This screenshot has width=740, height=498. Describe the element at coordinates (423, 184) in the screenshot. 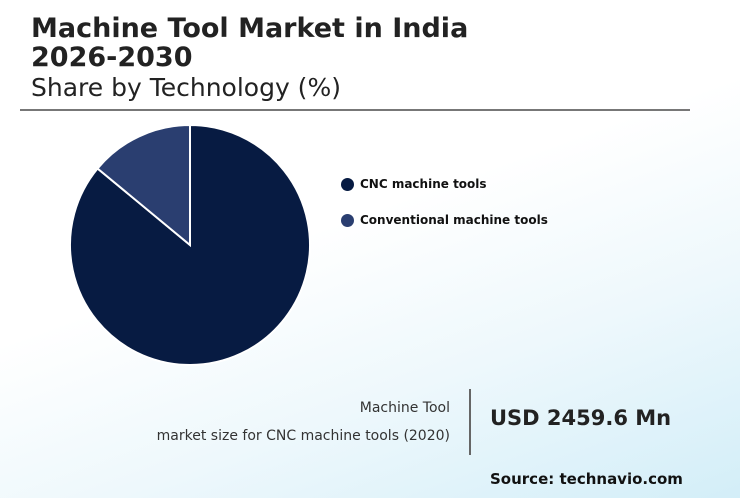

I see `legend-label: CNC machine tools` at that location.